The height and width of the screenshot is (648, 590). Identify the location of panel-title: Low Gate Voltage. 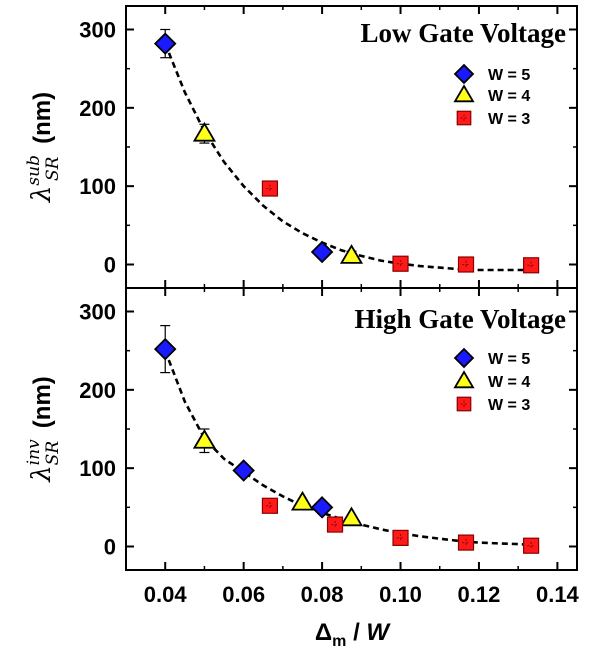
(464, 33).